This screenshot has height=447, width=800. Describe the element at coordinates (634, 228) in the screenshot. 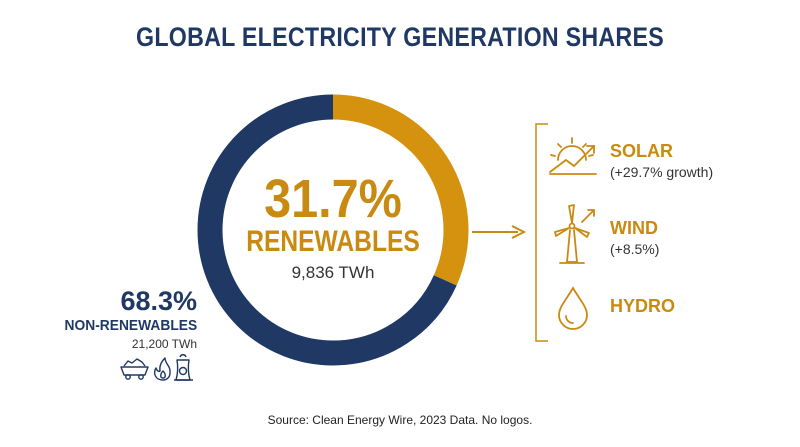

I see `legend-wind-name: WIND` at that location.